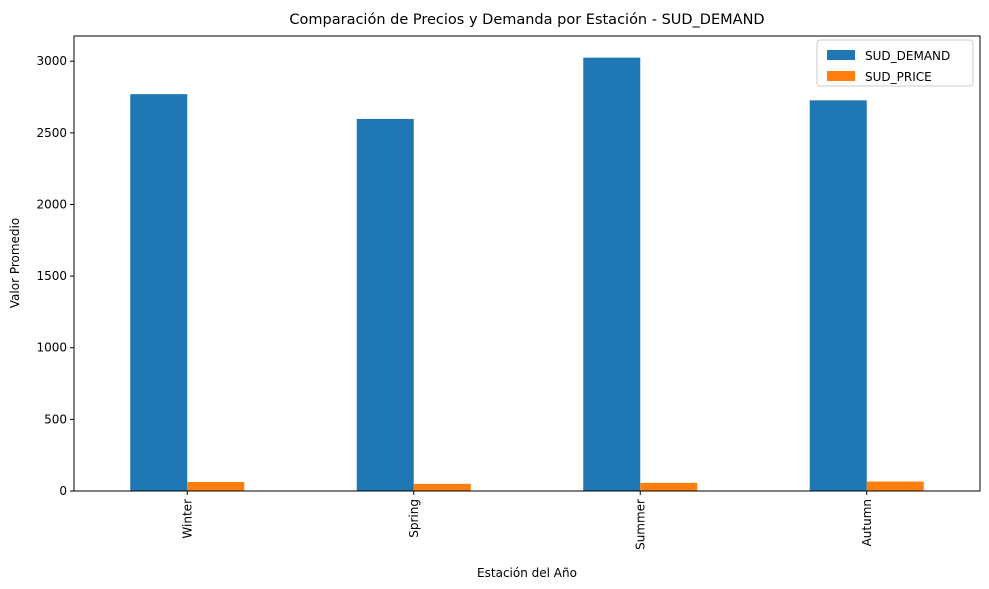  Describe the element at coordinates (907, 56) in the screenshot. I see `legend-label-sud-demand: SUD_DEMAND` at that location.